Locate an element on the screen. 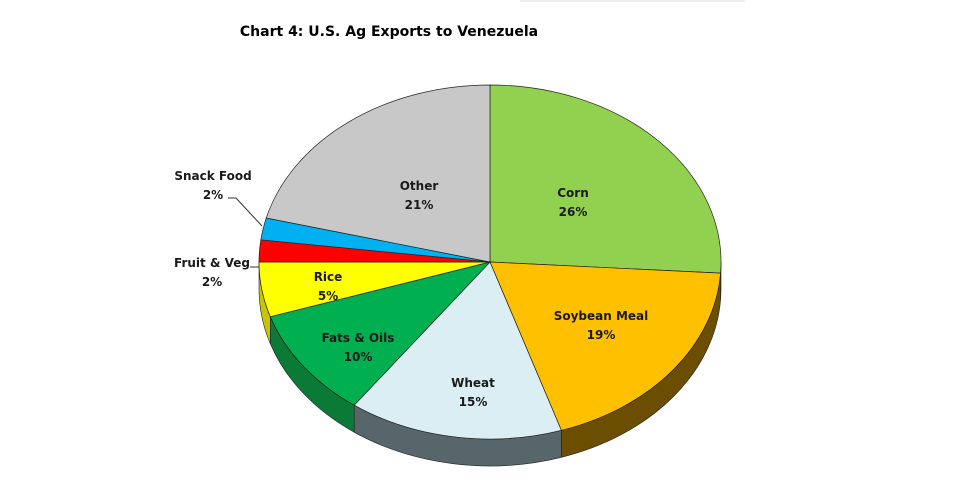 Image resolution: width=953 pixels, height=499 pixels. slice-value-soybean-meal: 19% is located at coordinates (601, 335).